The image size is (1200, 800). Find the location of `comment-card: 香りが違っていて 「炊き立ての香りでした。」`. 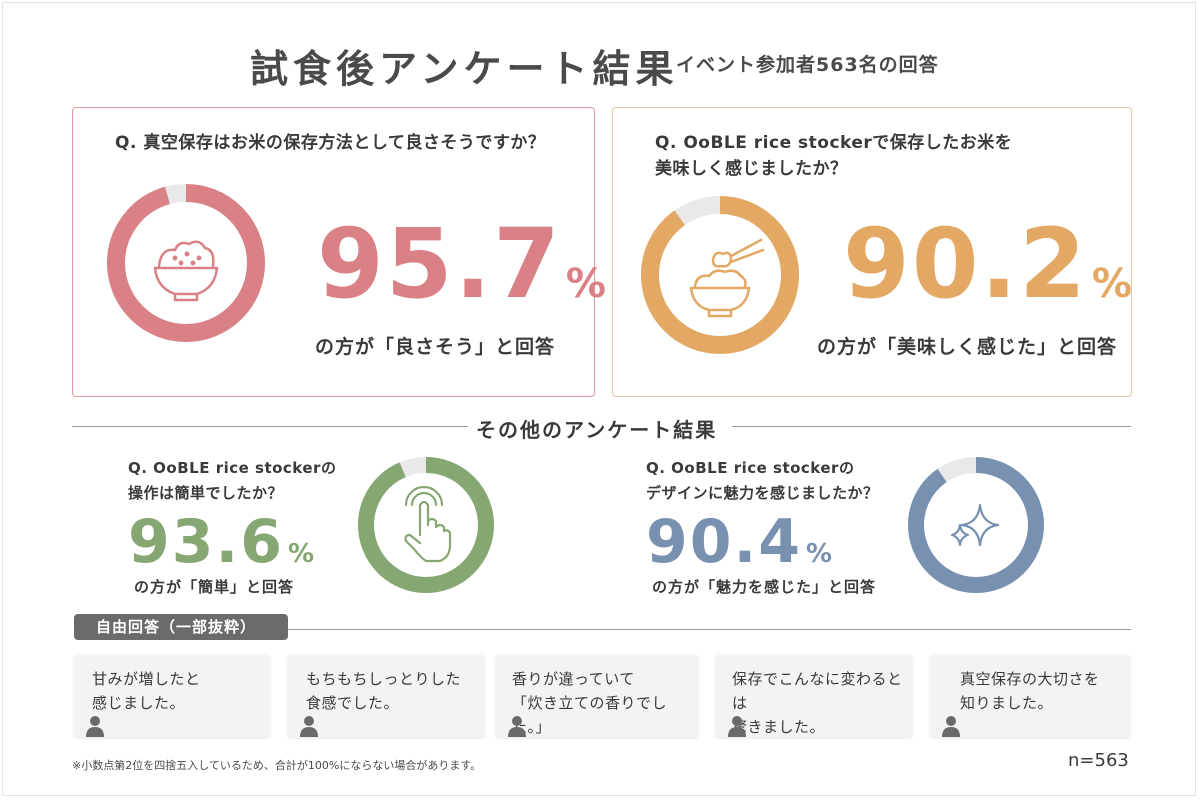

comment-card: 香りが違っていて 「炊き立ての香りでした。」 is located at coordinates (597, 696).